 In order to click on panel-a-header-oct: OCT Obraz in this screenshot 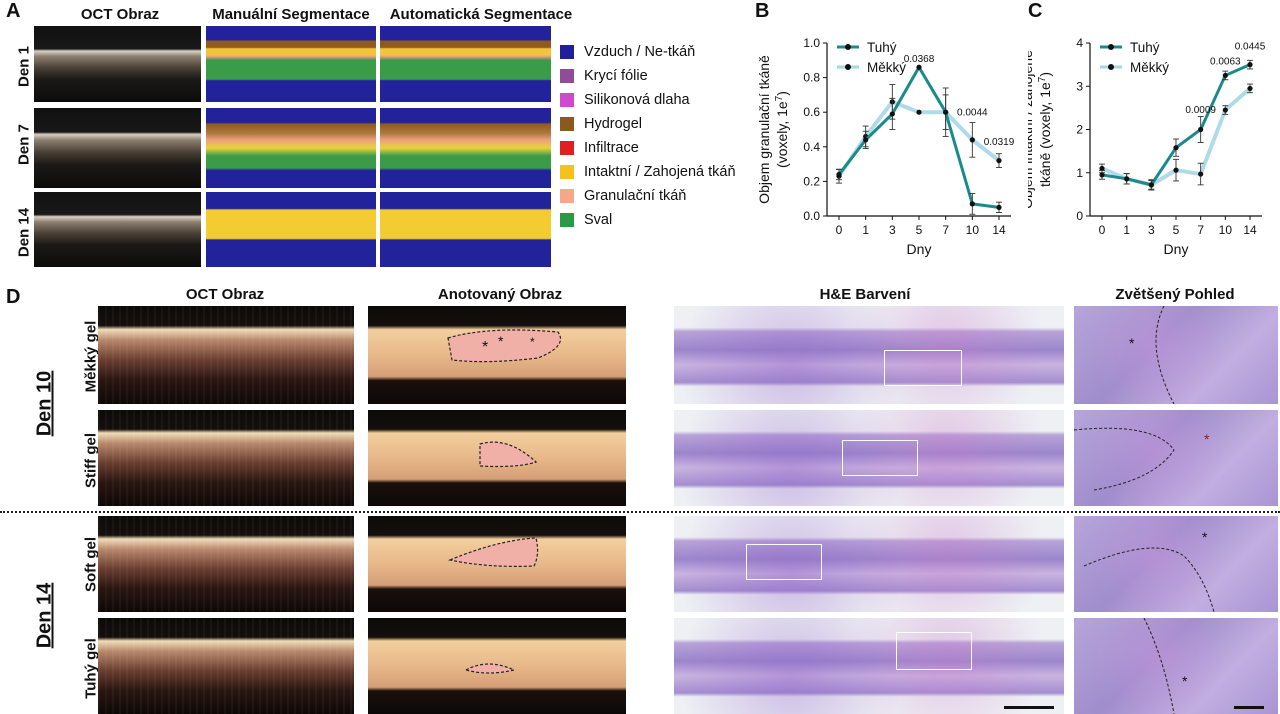, I will do `click(120, 14)`.